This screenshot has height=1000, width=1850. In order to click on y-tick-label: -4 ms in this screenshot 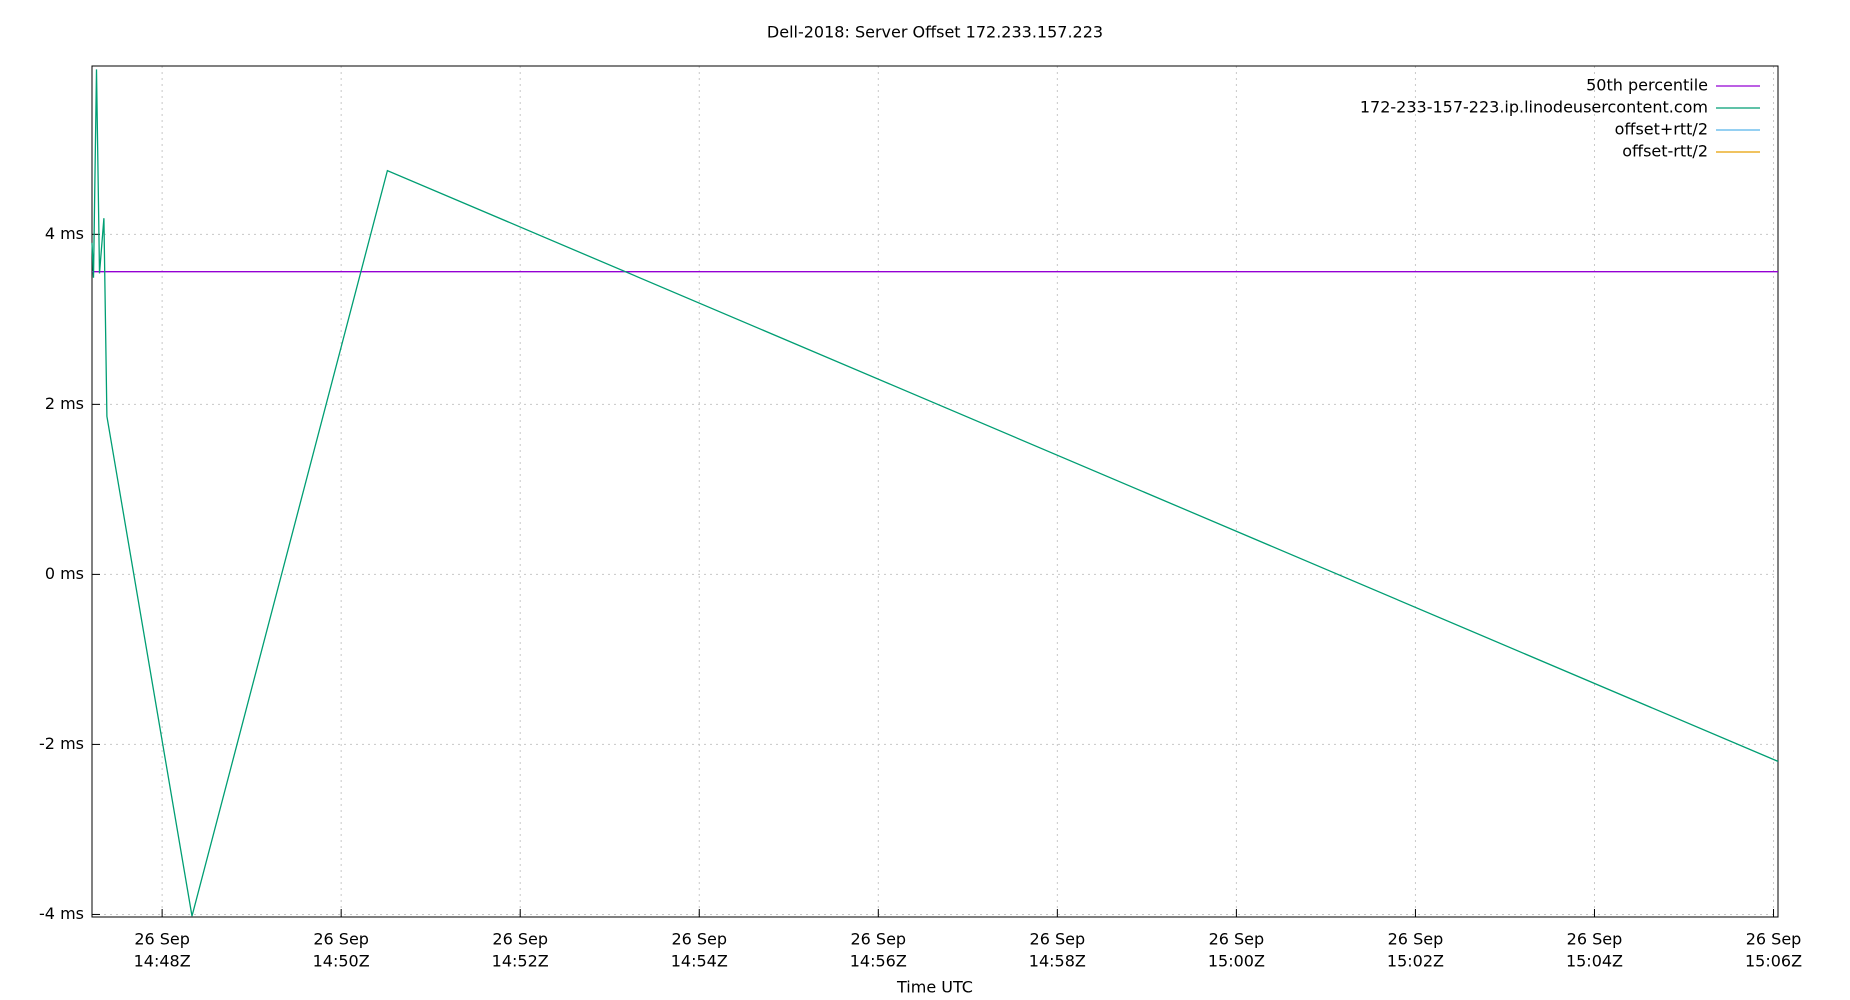, I will do `click(61, 913)`.